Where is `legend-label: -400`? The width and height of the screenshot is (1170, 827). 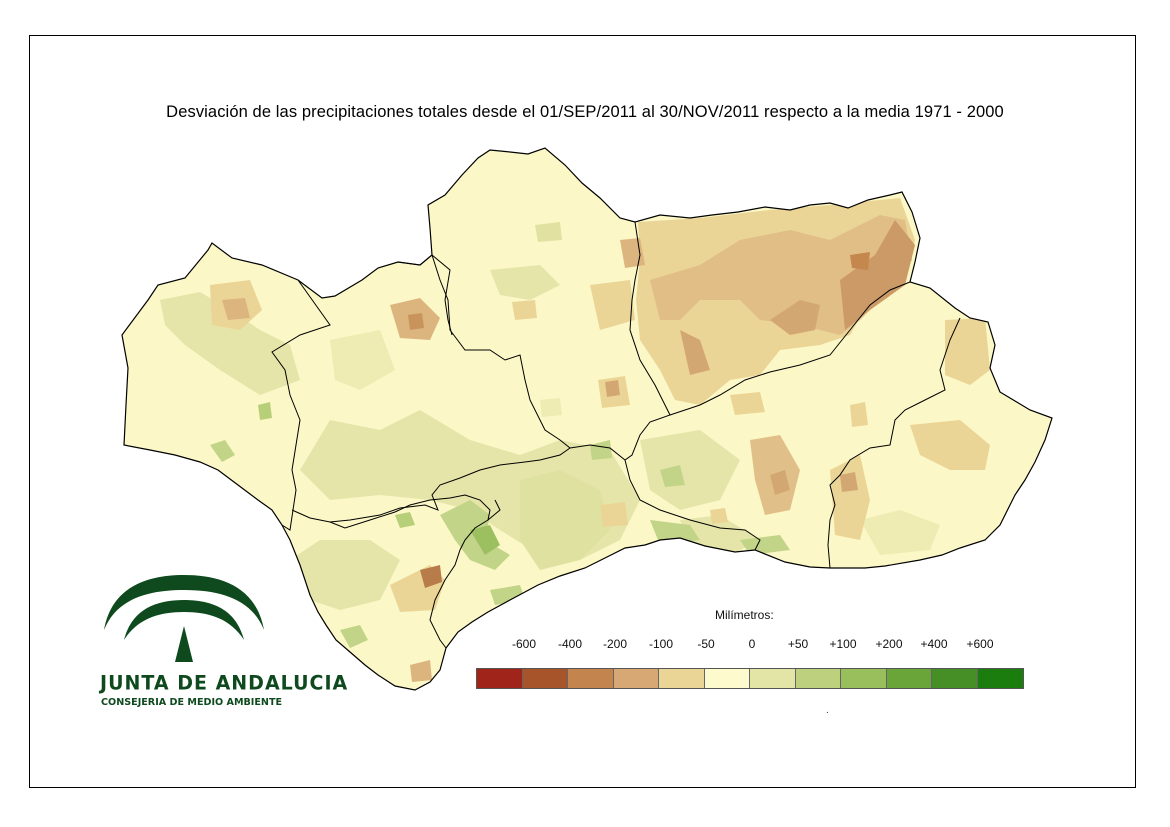 legend-label: -400 is located at coordinates (570, 644).